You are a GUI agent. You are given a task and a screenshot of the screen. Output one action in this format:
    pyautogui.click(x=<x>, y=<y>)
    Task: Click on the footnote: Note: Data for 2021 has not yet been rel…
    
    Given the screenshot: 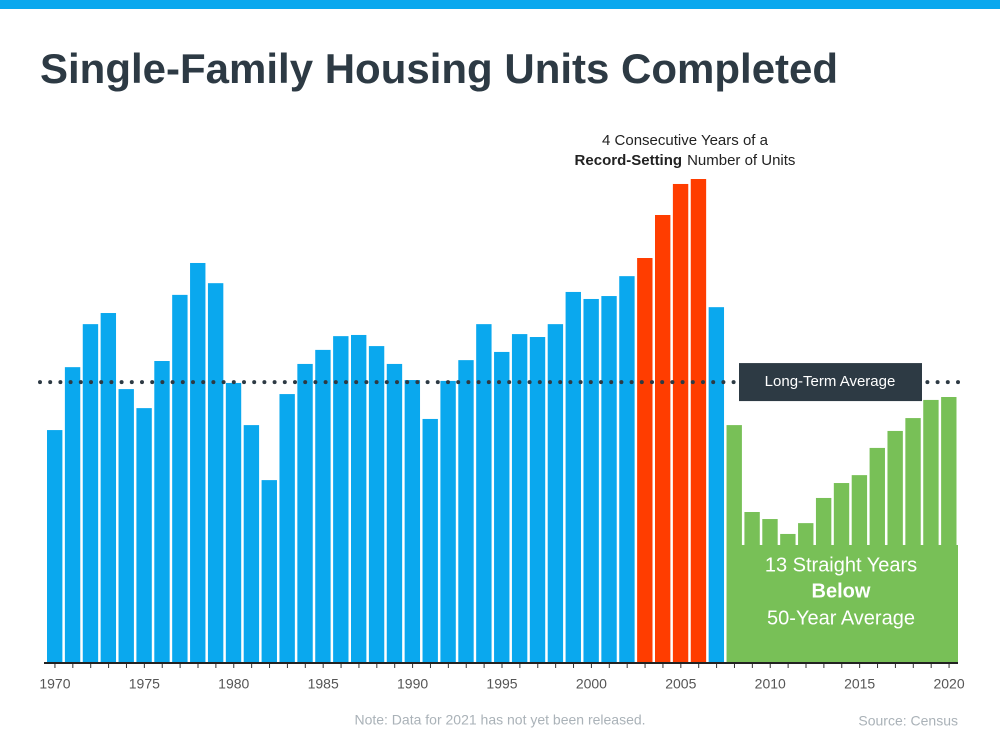 What is the action you would take?
    pyautogui.click(x=499, y=720)
    